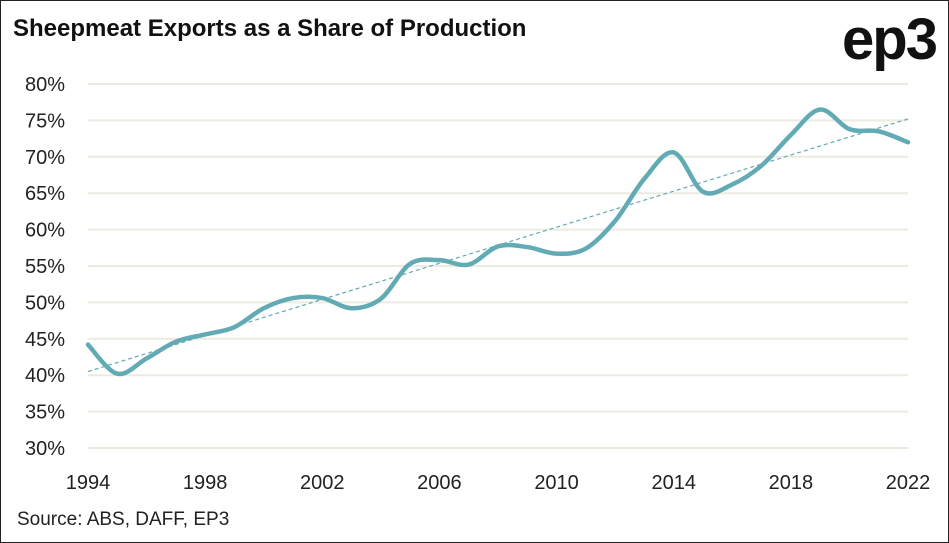  What do you see at coordinates (45, 194) in the screenshot?
I see `y-tick-label: 65%` at bounding box center [45, 194].